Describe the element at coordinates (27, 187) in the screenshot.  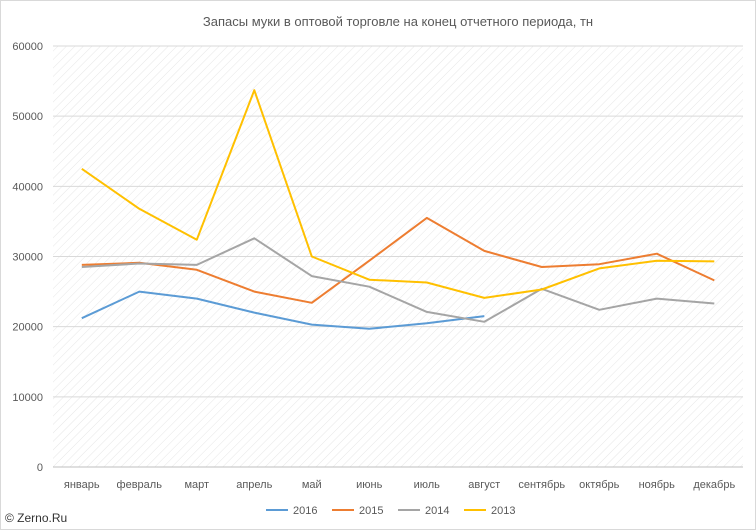
I see `y-tick-label: 40000` at that location.